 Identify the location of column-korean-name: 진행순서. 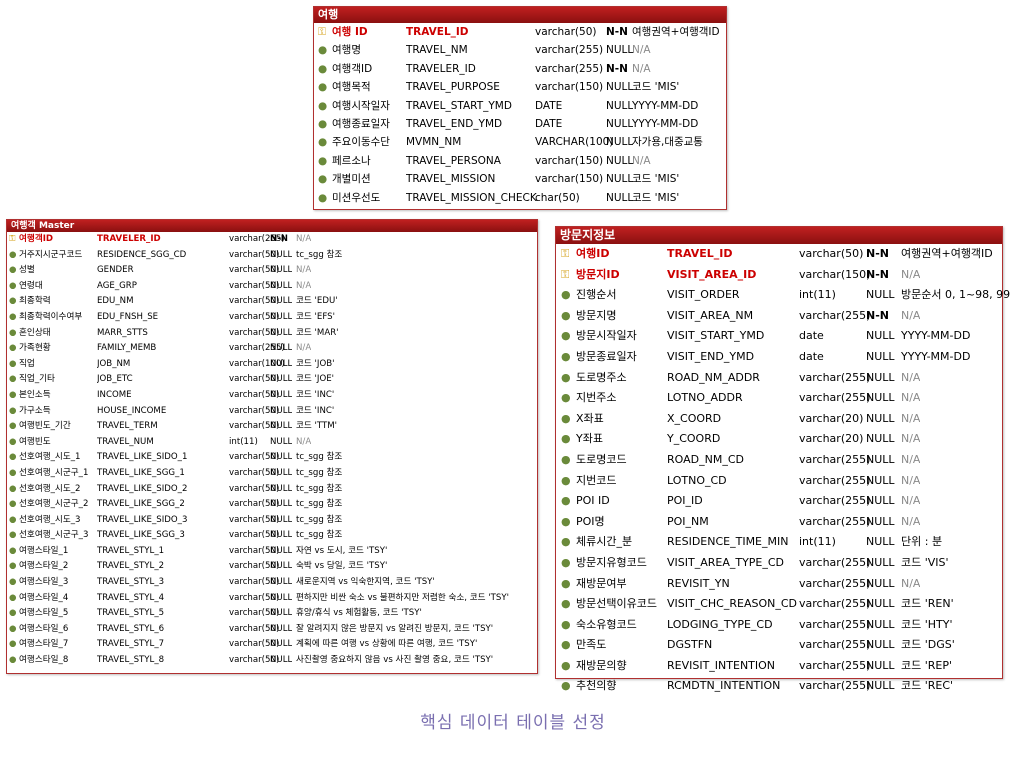
(596, 295).